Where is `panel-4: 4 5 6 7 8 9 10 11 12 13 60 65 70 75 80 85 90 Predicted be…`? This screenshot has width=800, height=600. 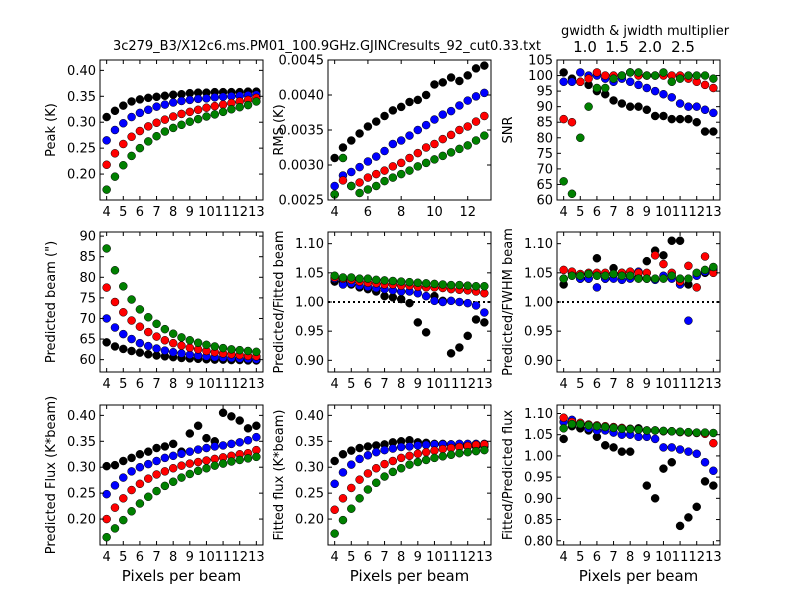
panel-4: 4 5 6 7 8 9 10 11 12 13 60 65 70 75 80 85 90 Predicted be… is located at coordinates (154, 311).